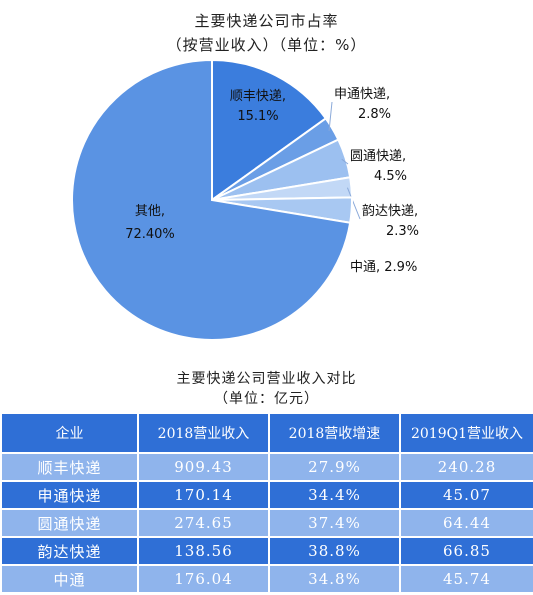 This screenshot has width=533, height=595. I want to click on pie-chart-title: 主要快递公司市占率, so click(266, 21).